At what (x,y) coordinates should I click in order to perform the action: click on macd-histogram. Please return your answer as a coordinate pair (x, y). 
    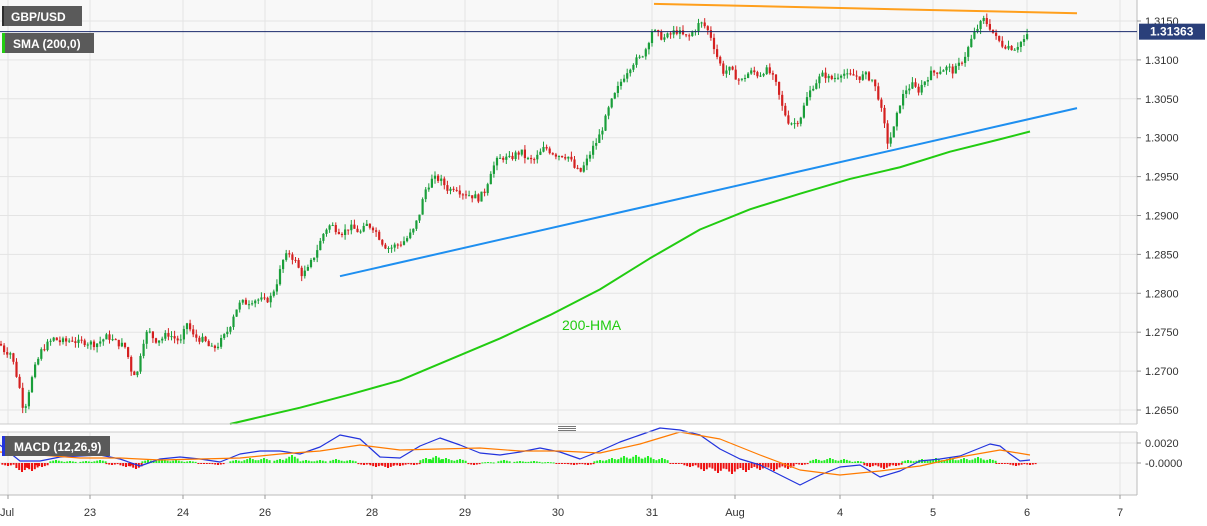
    Looking at the image, I should click on (519, 464).